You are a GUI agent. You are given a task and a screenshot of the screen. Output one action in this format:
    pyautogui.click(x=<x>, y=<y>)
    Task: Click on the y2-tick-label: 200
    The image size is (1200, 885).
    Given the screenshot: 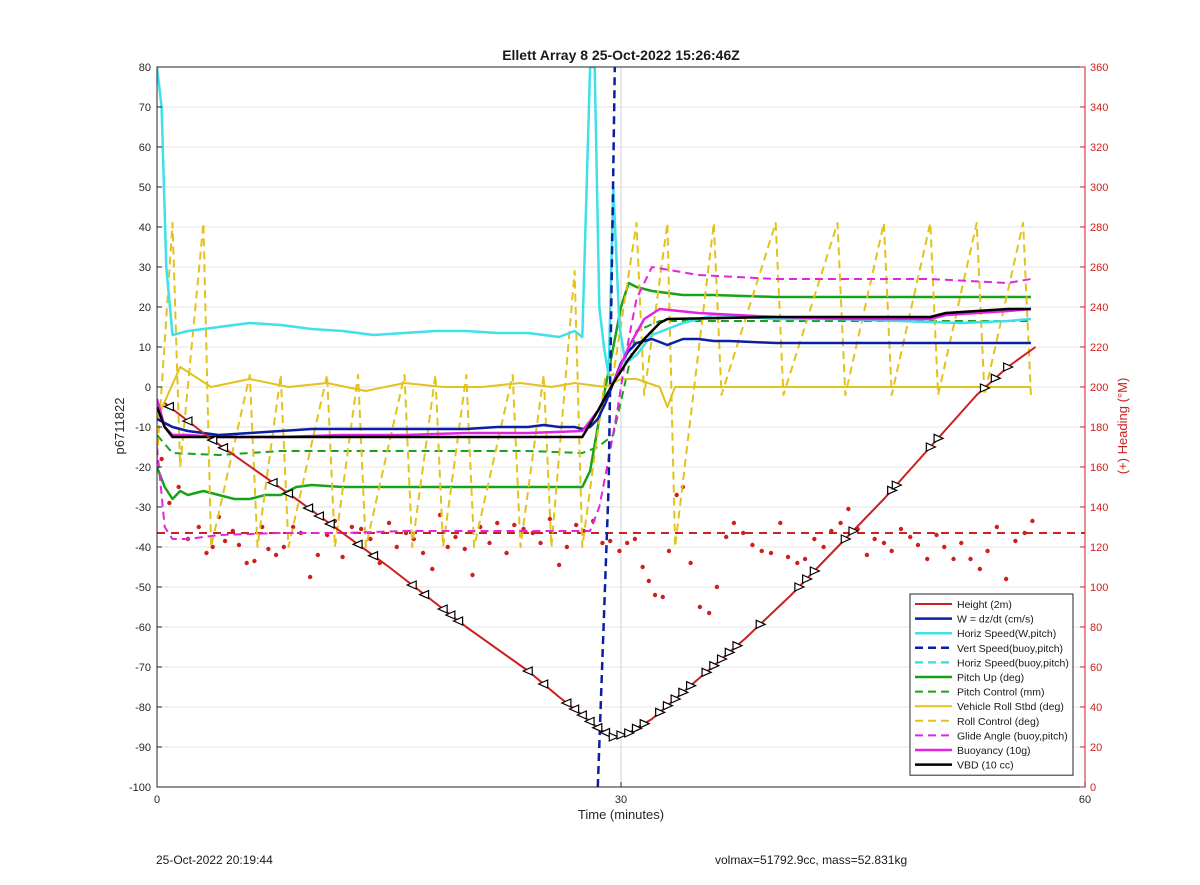 What is the action you would take?
    pyautogui.click(x=1099, y=388)
    